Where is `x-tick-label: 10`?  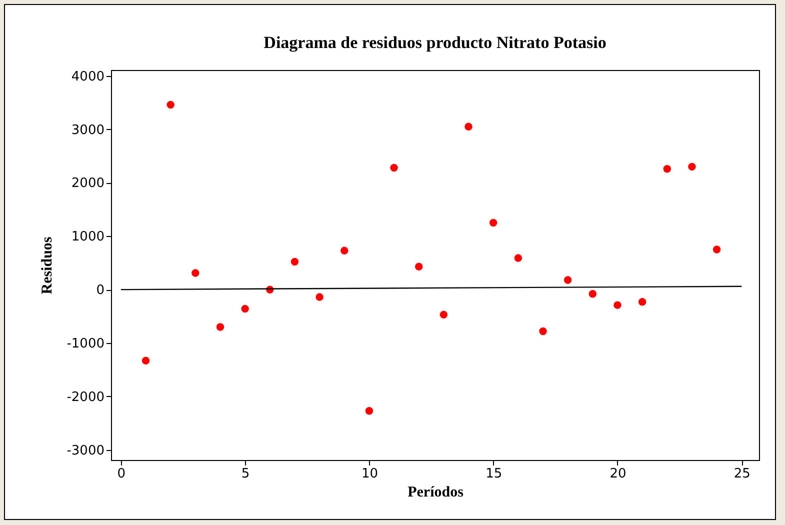
x-tick-label: 10 is located at coordinates (369, 474).